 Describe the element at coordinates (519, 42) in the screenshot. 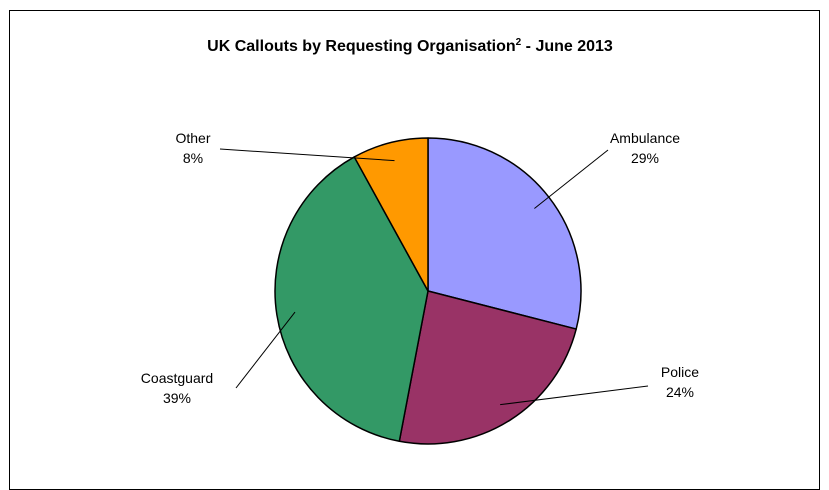

I see `chart-title-superscript: 2` at that location.